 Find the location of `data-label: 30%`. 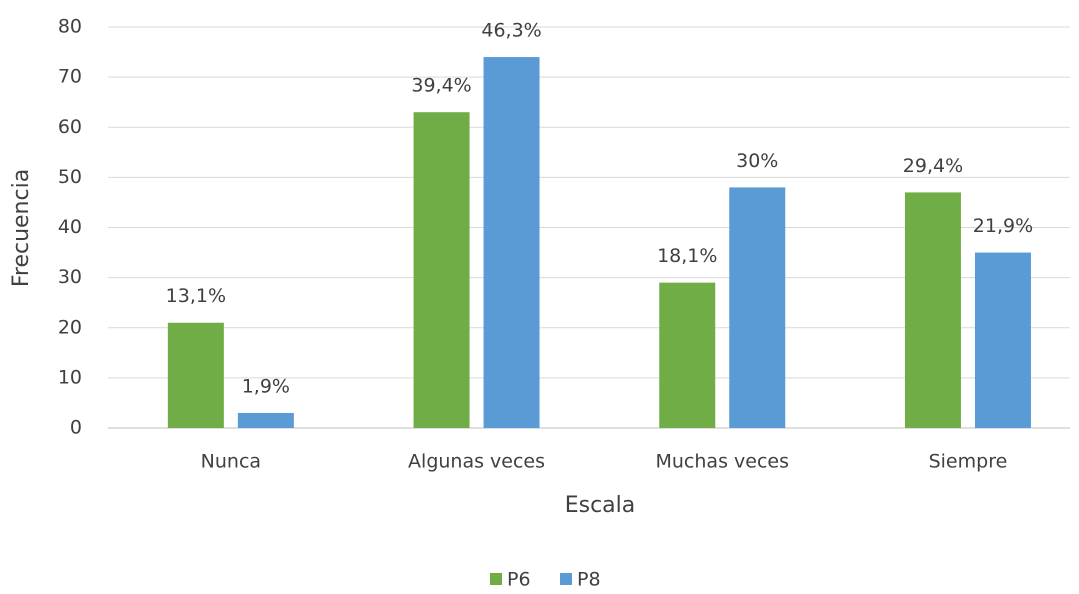

data-label: 30% is located at coordinates (757, 161).